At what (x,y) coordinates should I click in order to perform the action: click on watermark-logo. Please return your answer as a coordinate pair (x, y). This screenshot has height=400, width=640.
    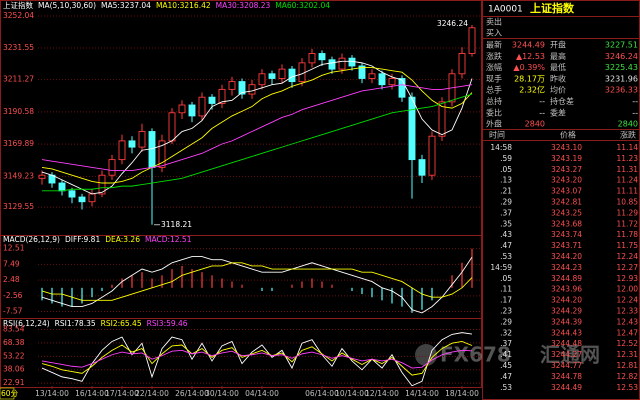
    Looking at the image, I should click on (426, 355).